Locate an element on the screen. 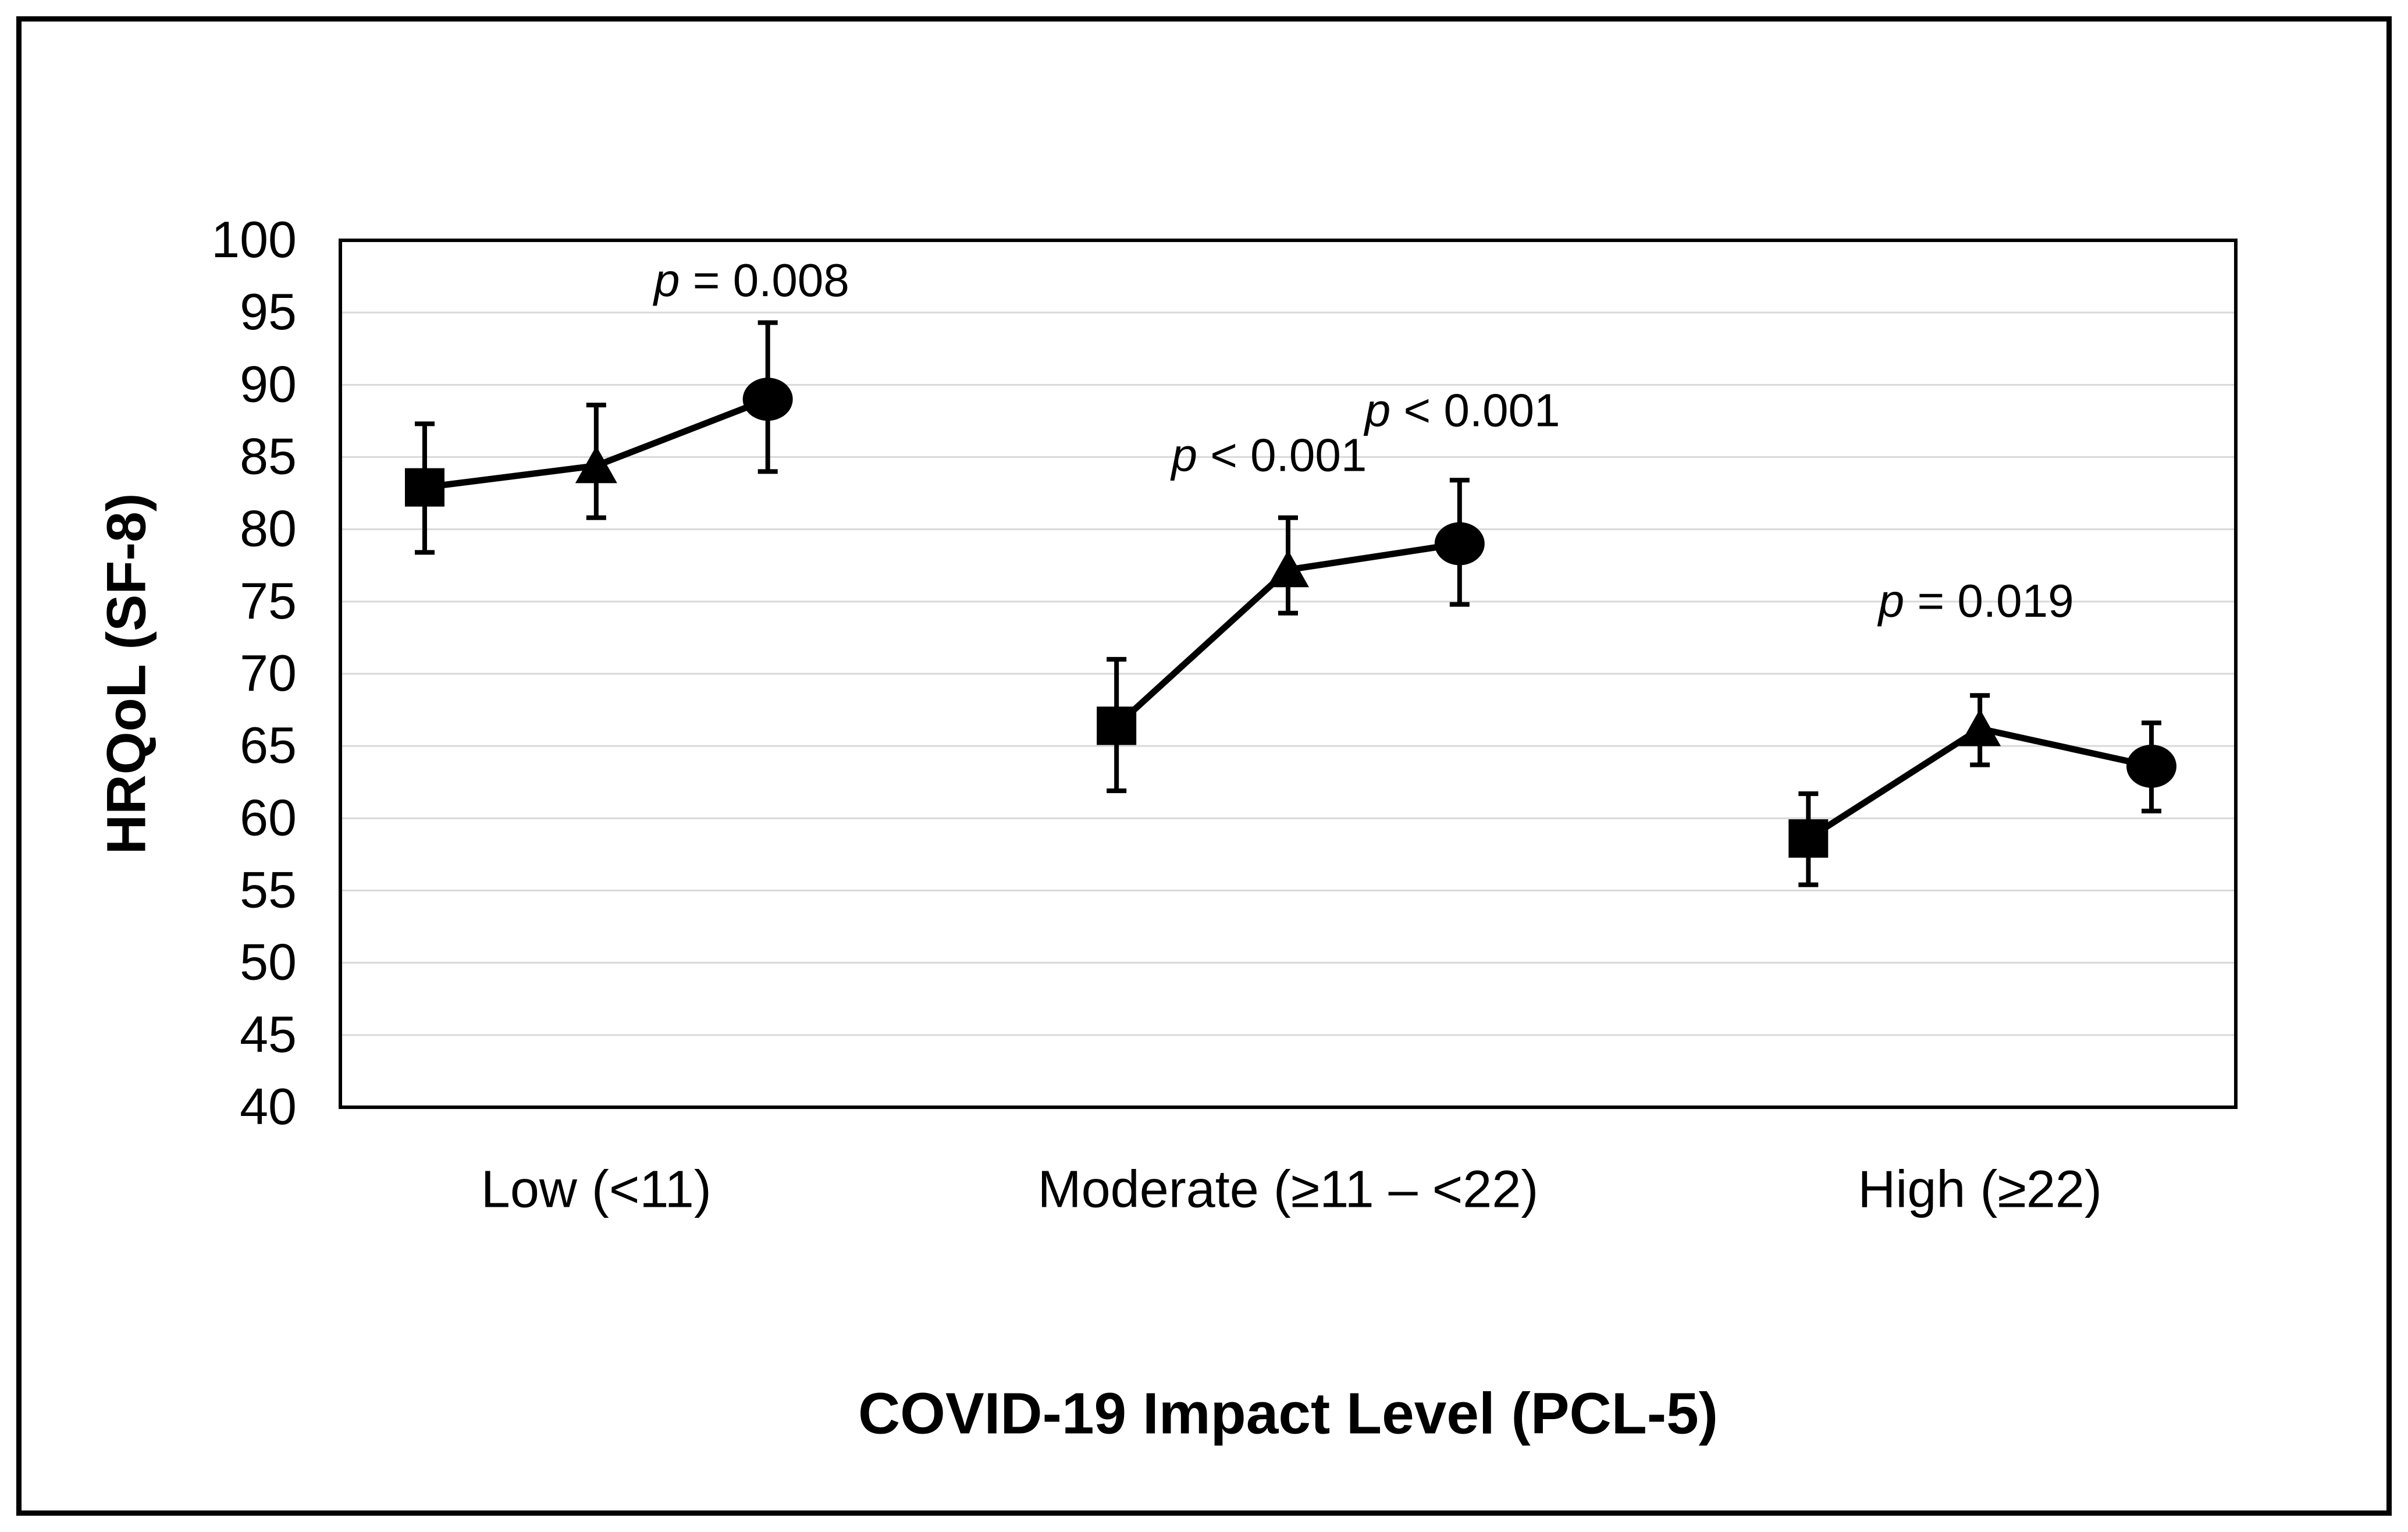  y-tick-label: 45 is located at coordinates (268, 1034).